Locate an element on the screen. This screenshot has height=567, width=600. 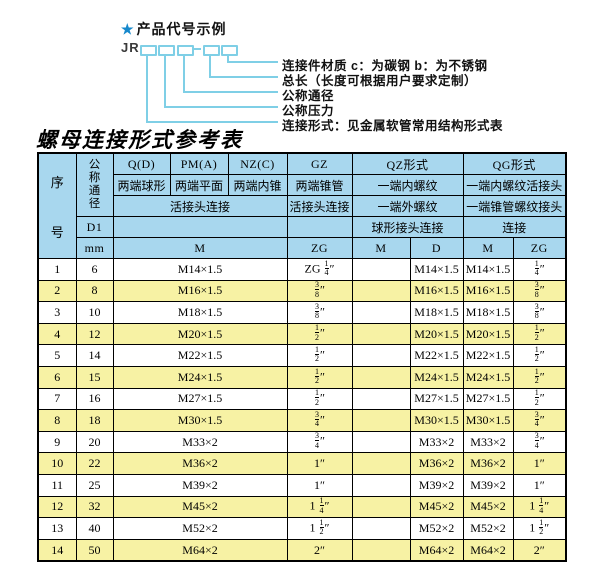
cell-m: M22×1.5 is located at coordinates (200, 355).